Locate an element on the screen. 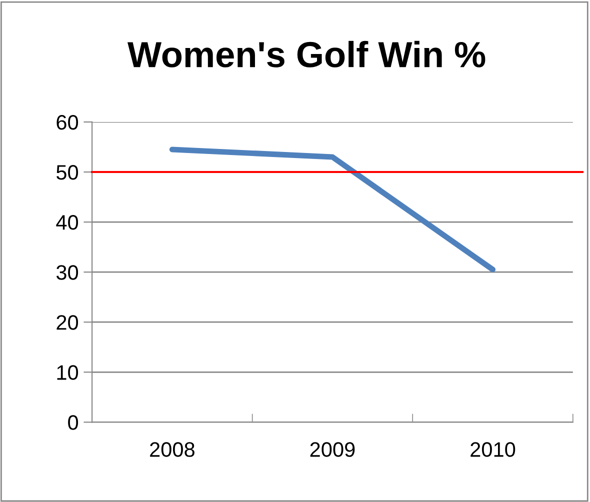  y-tick-label: 40 is located at coordinates (67, 222).